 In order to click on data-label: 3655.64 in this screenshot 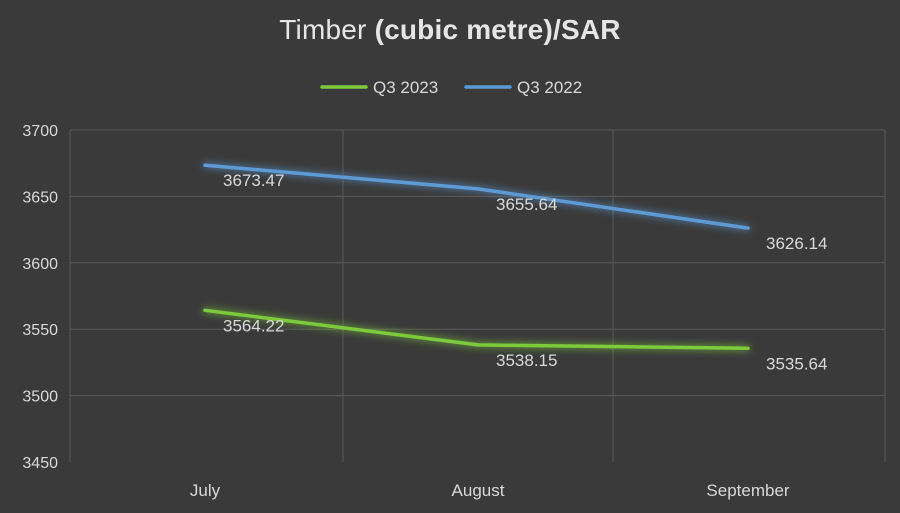, I will do `click(526, 204)`.